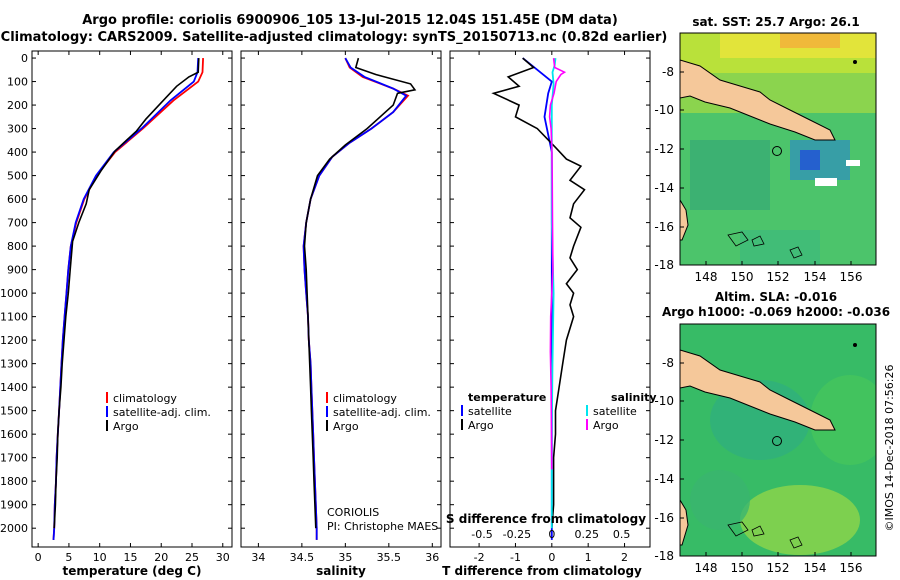 This screenshot has width=900, height=580. Describe the element at coordinates (14, 364) in the screenshot. I see `y-tick-label: 1300` at that location.